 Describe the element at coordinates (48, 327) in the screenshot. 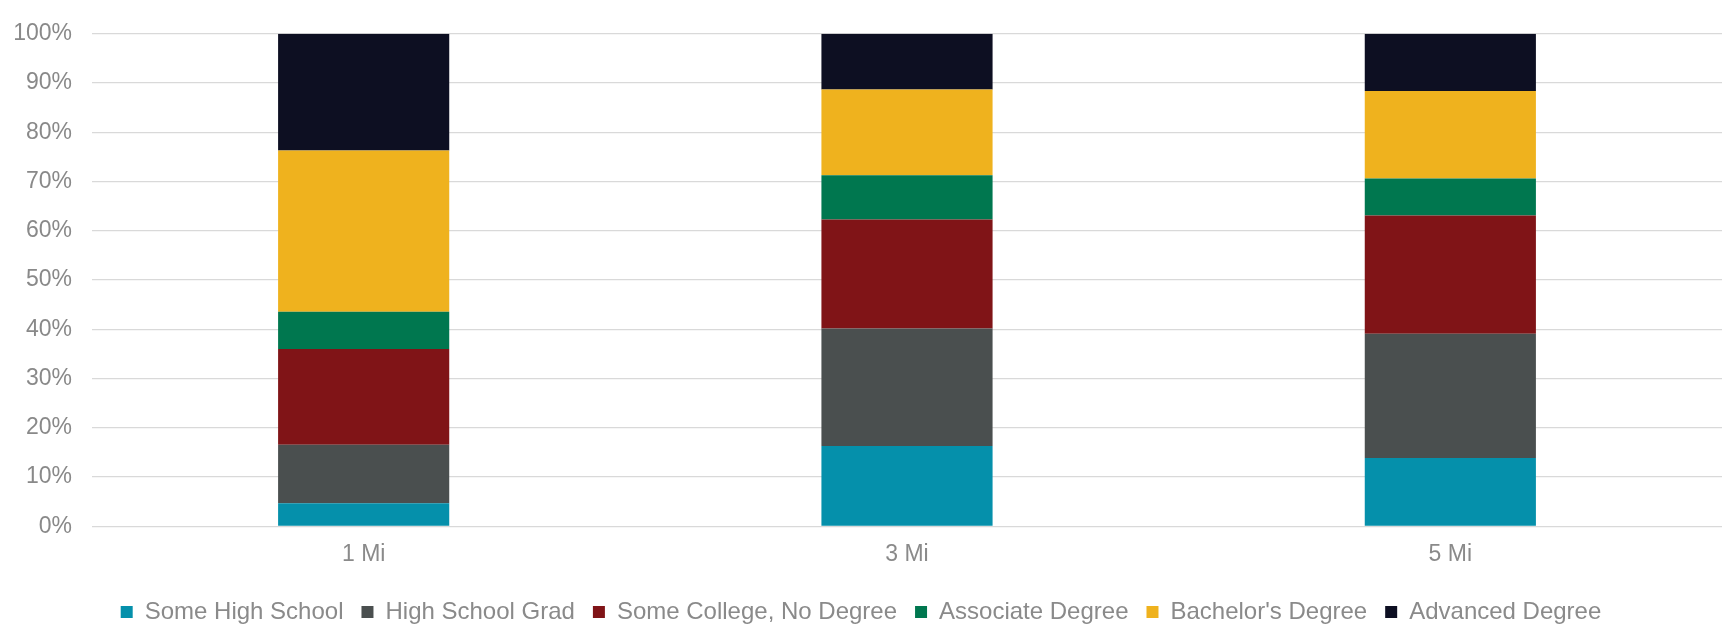

I see `y-tick-label: 40%` at that location.